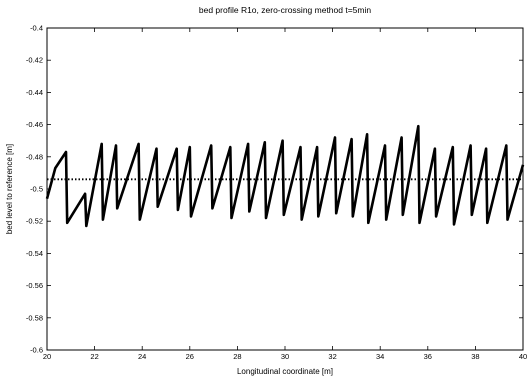  What do you see at coordinates (34, 60) in the screenshot?
I see `y-tick-label: -0.42` at bounding box center [34, 60].